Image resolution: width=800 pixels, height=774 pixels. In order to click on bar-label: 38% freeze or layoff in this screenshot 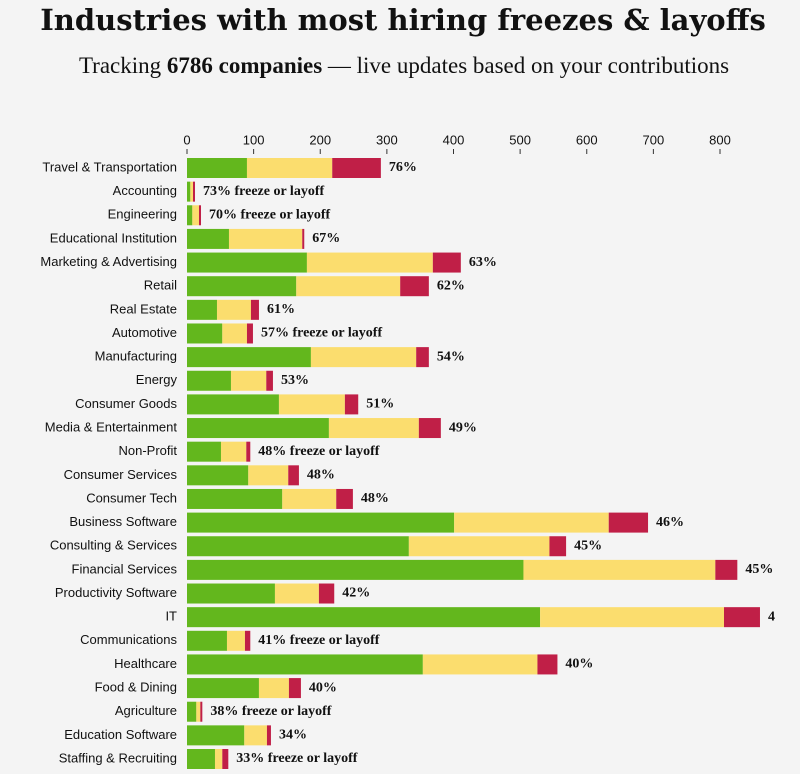, I will do `click(270, 711)`.